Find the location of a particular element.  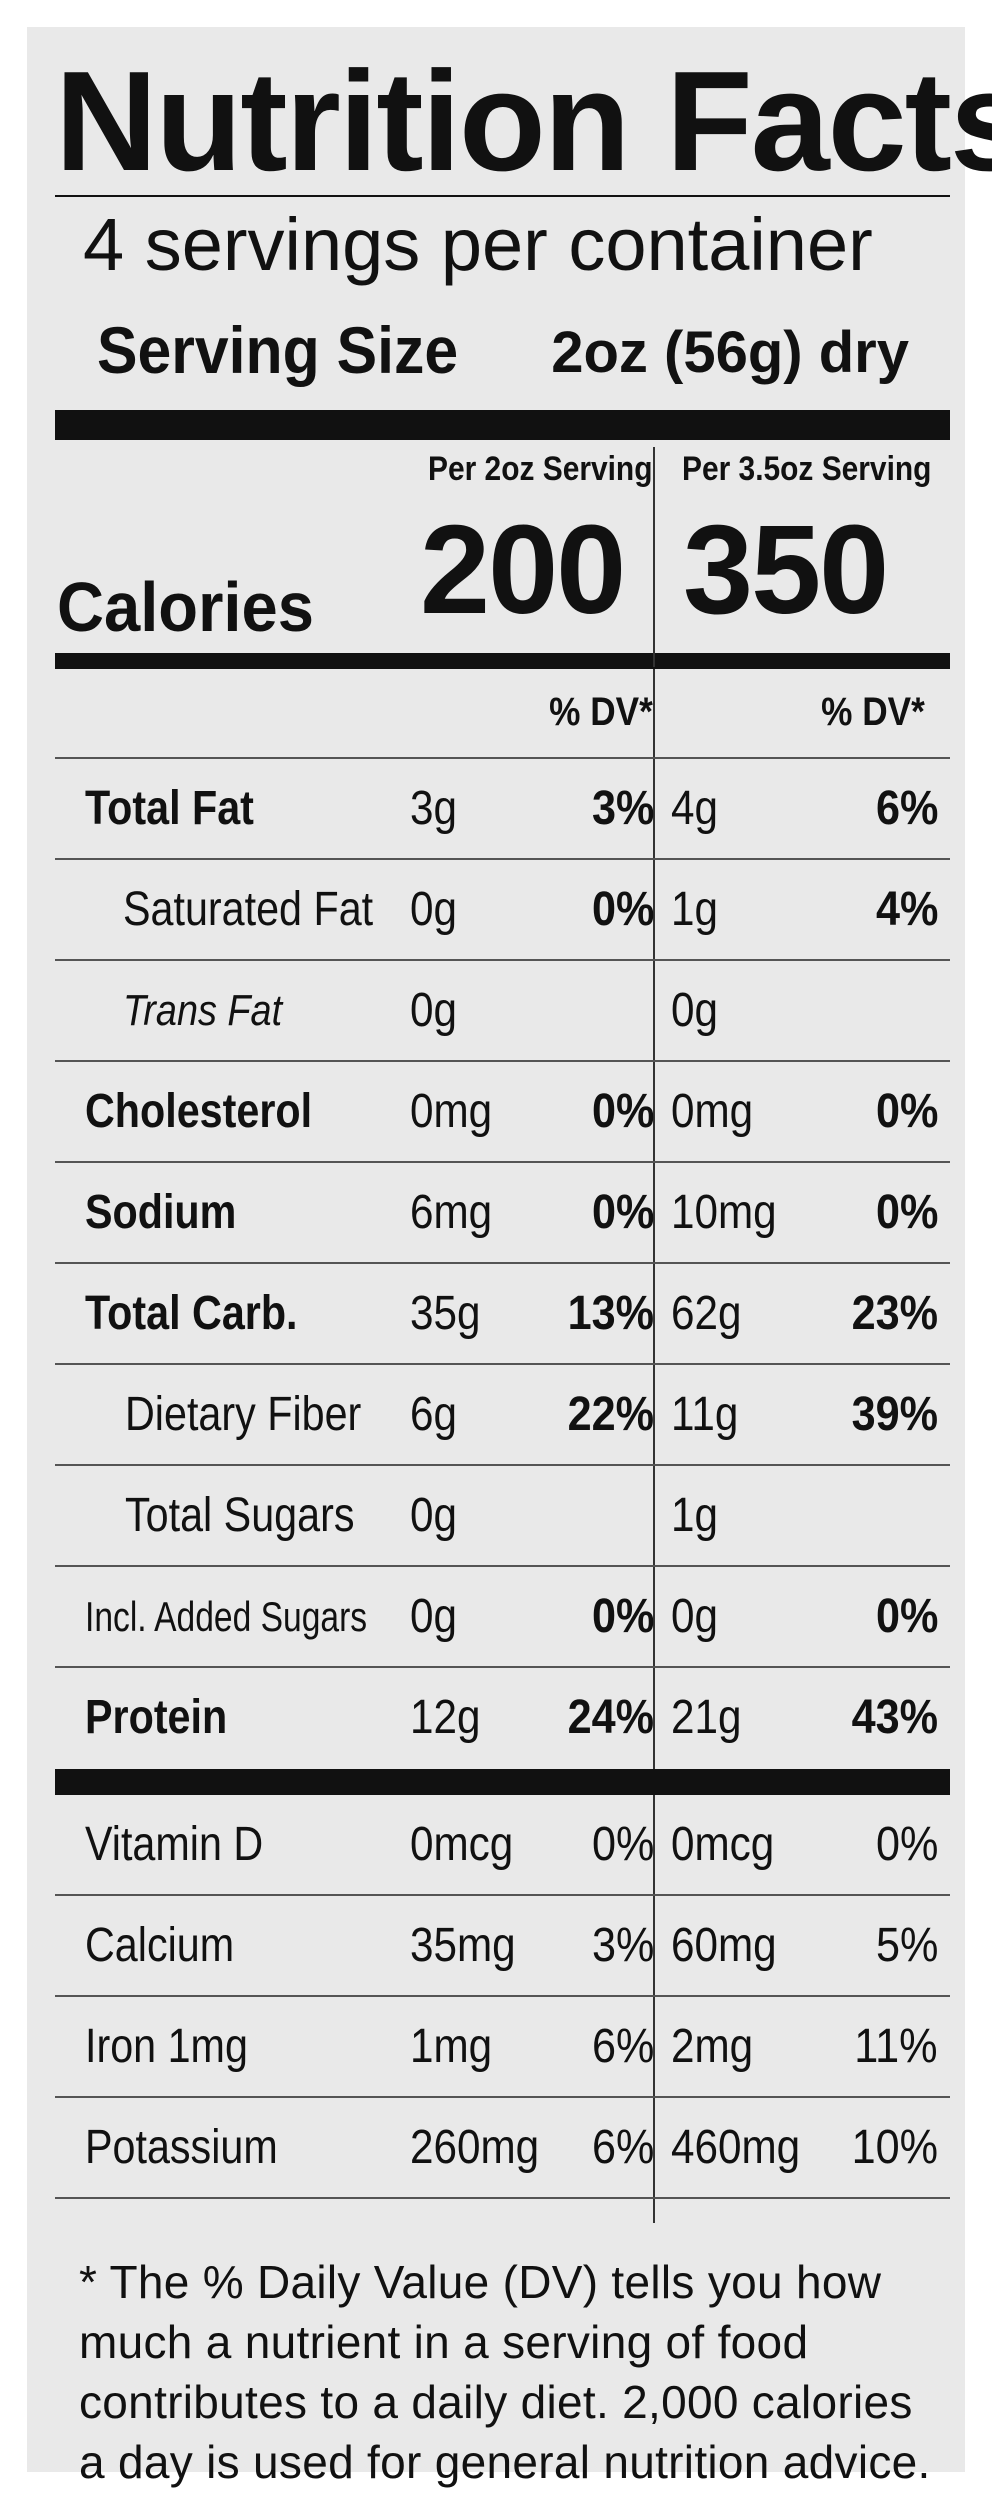

thick-rule-calories is located at coordinates (502, 661).